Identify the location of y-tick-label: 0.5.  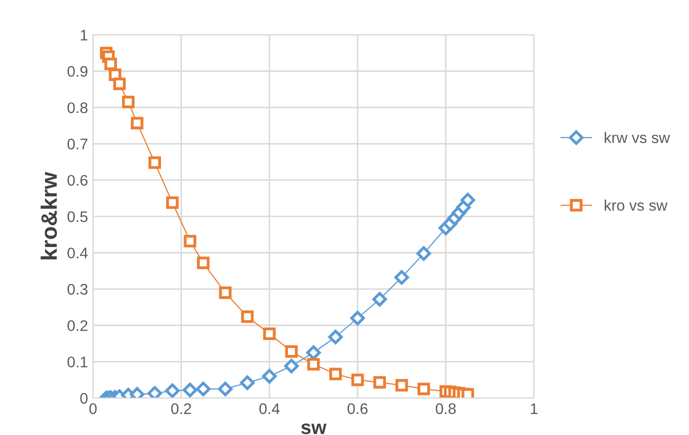
(78, 216).